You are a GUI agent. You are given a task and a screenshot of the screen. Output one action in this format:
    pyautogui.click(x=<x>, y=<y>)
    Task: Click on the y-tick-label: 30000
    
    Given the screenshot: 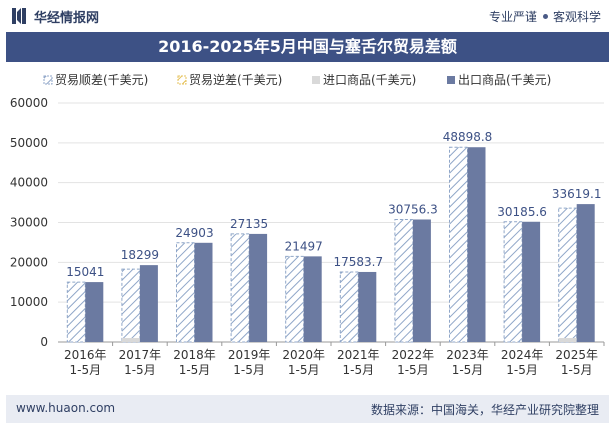 What is the action you would take?
    pyautogui.click(x=29, y=223)
    